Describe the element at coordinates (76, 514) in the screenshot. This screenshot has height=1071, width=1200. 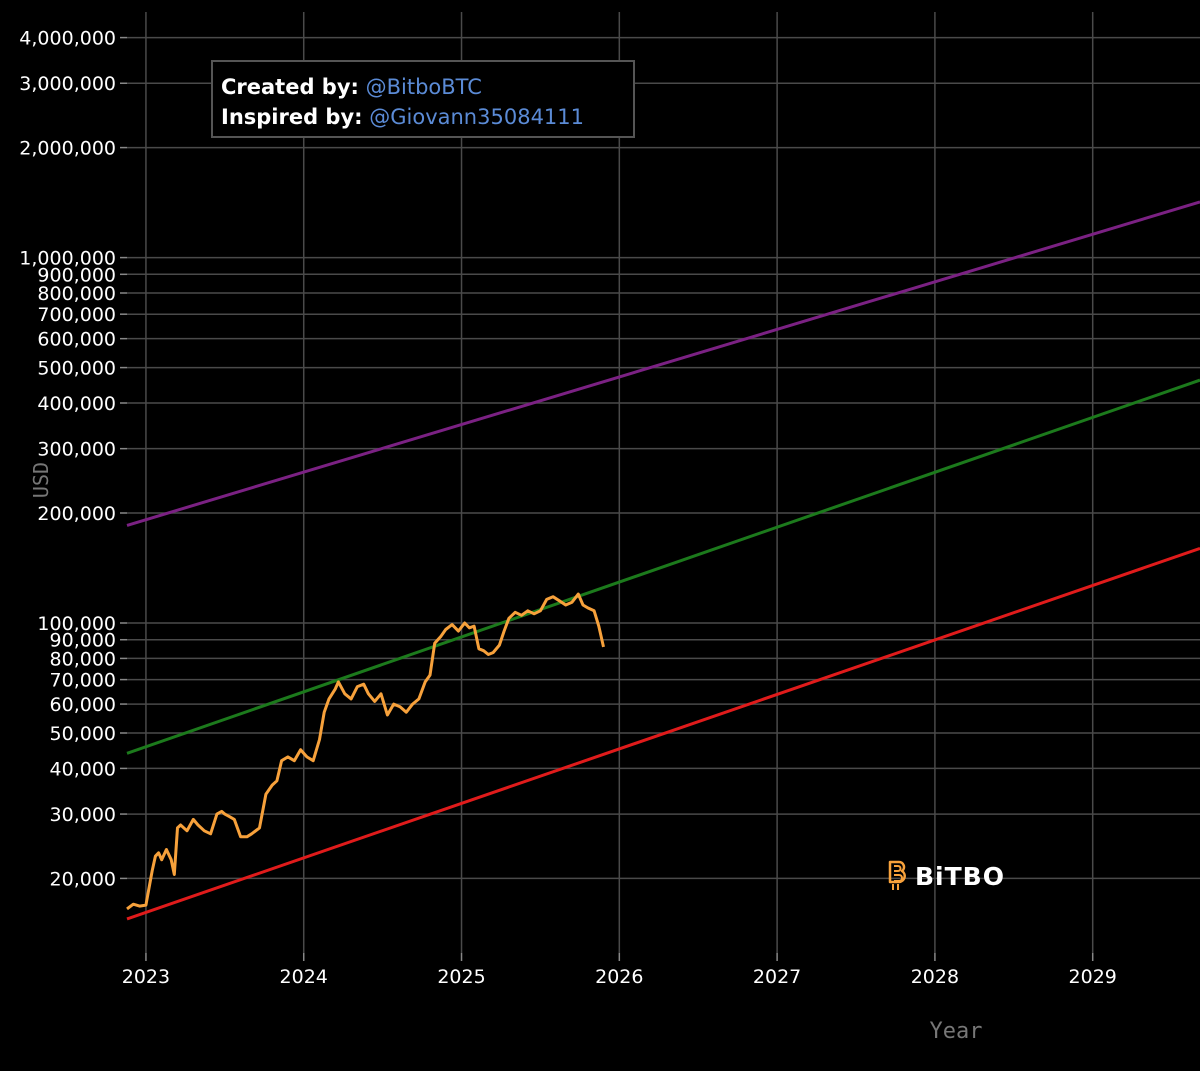
I see `y-tick-label: 200,000` at that location.